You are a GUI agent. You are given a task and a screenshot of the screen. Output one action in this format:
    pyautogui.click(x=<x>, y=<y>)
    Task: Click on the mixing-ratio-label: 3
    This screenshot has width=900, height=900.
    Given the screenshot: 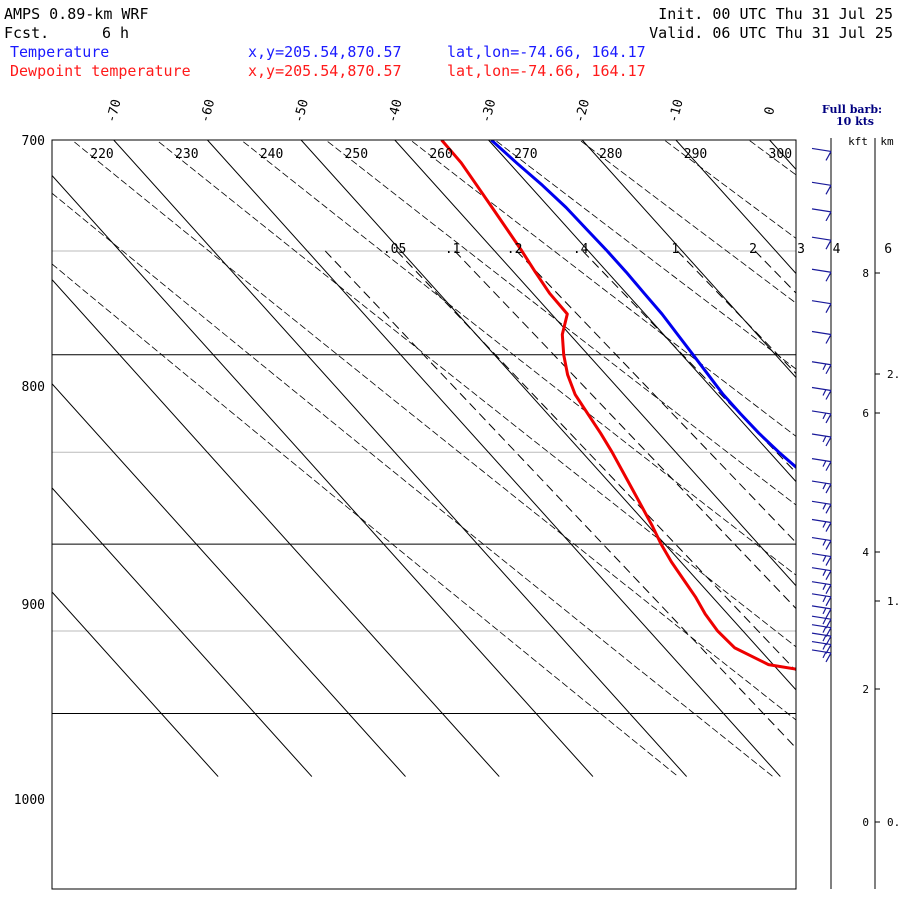 What is the action you would take?
    pyautogui.click(x=801, y=249)
    